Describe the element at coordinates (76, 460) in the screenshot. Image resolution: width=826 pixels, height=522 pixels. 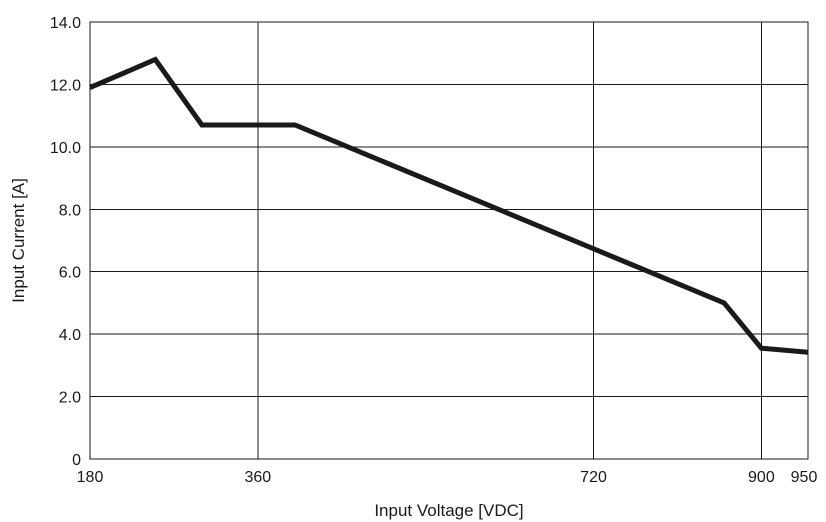
I see `y-tick-label: 0` at that location.